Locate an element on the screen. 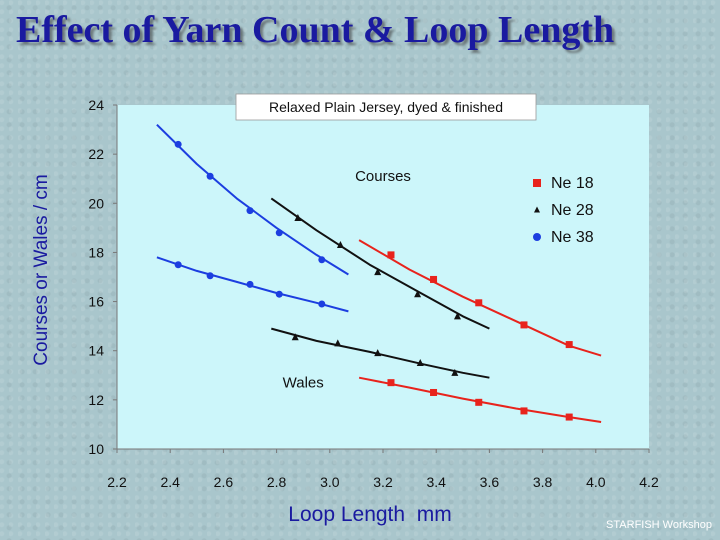 This screenshot has width=720, height=540. y-tick-label: 12 is located at coordinates (96, 400).